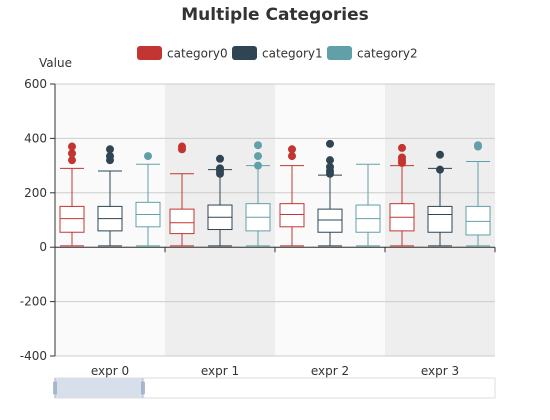 The height and width of the screenshot is (420, 550). I want to click on y-tick-label: -400, so click(33, 356).